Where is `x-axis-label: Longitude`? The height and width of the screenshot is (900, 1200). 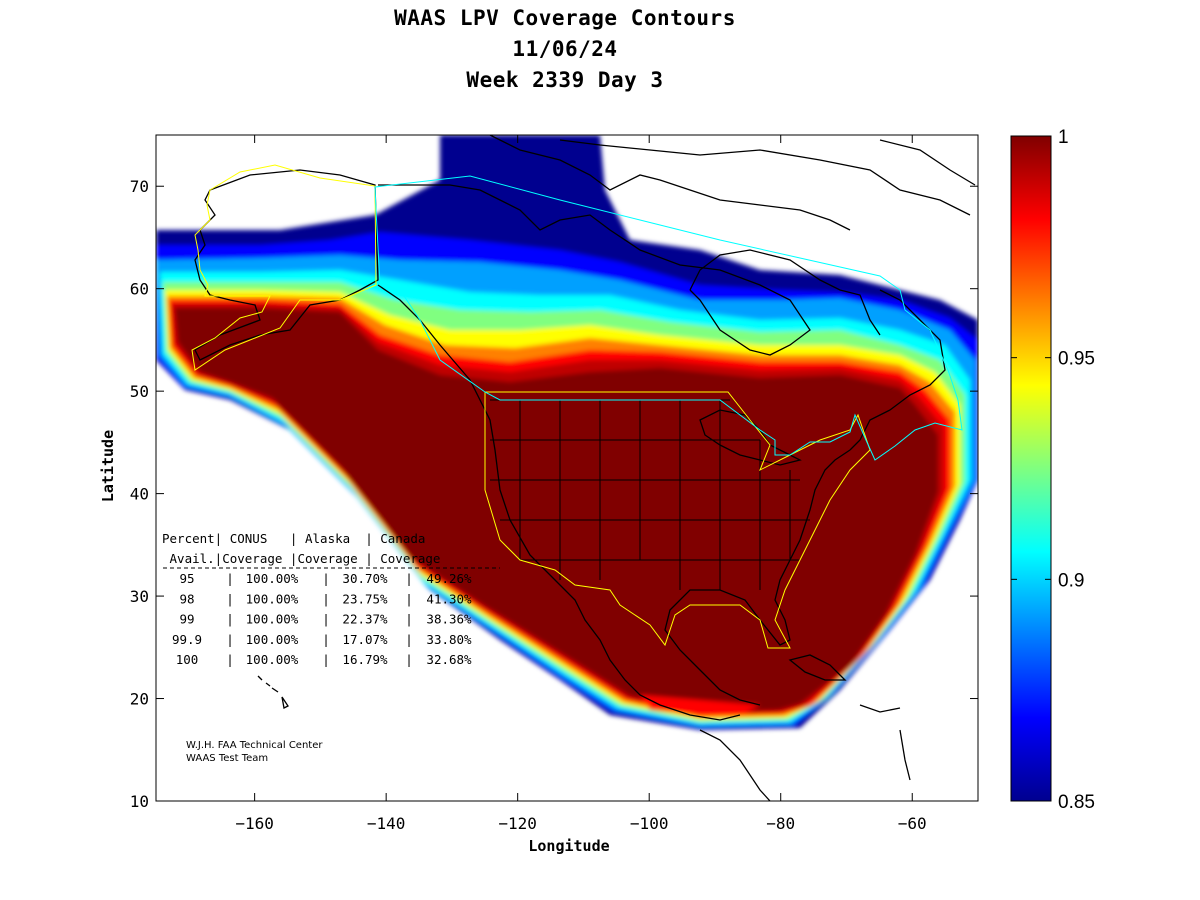 x-axis-label: Longitude is located at coordinates (568, 846).